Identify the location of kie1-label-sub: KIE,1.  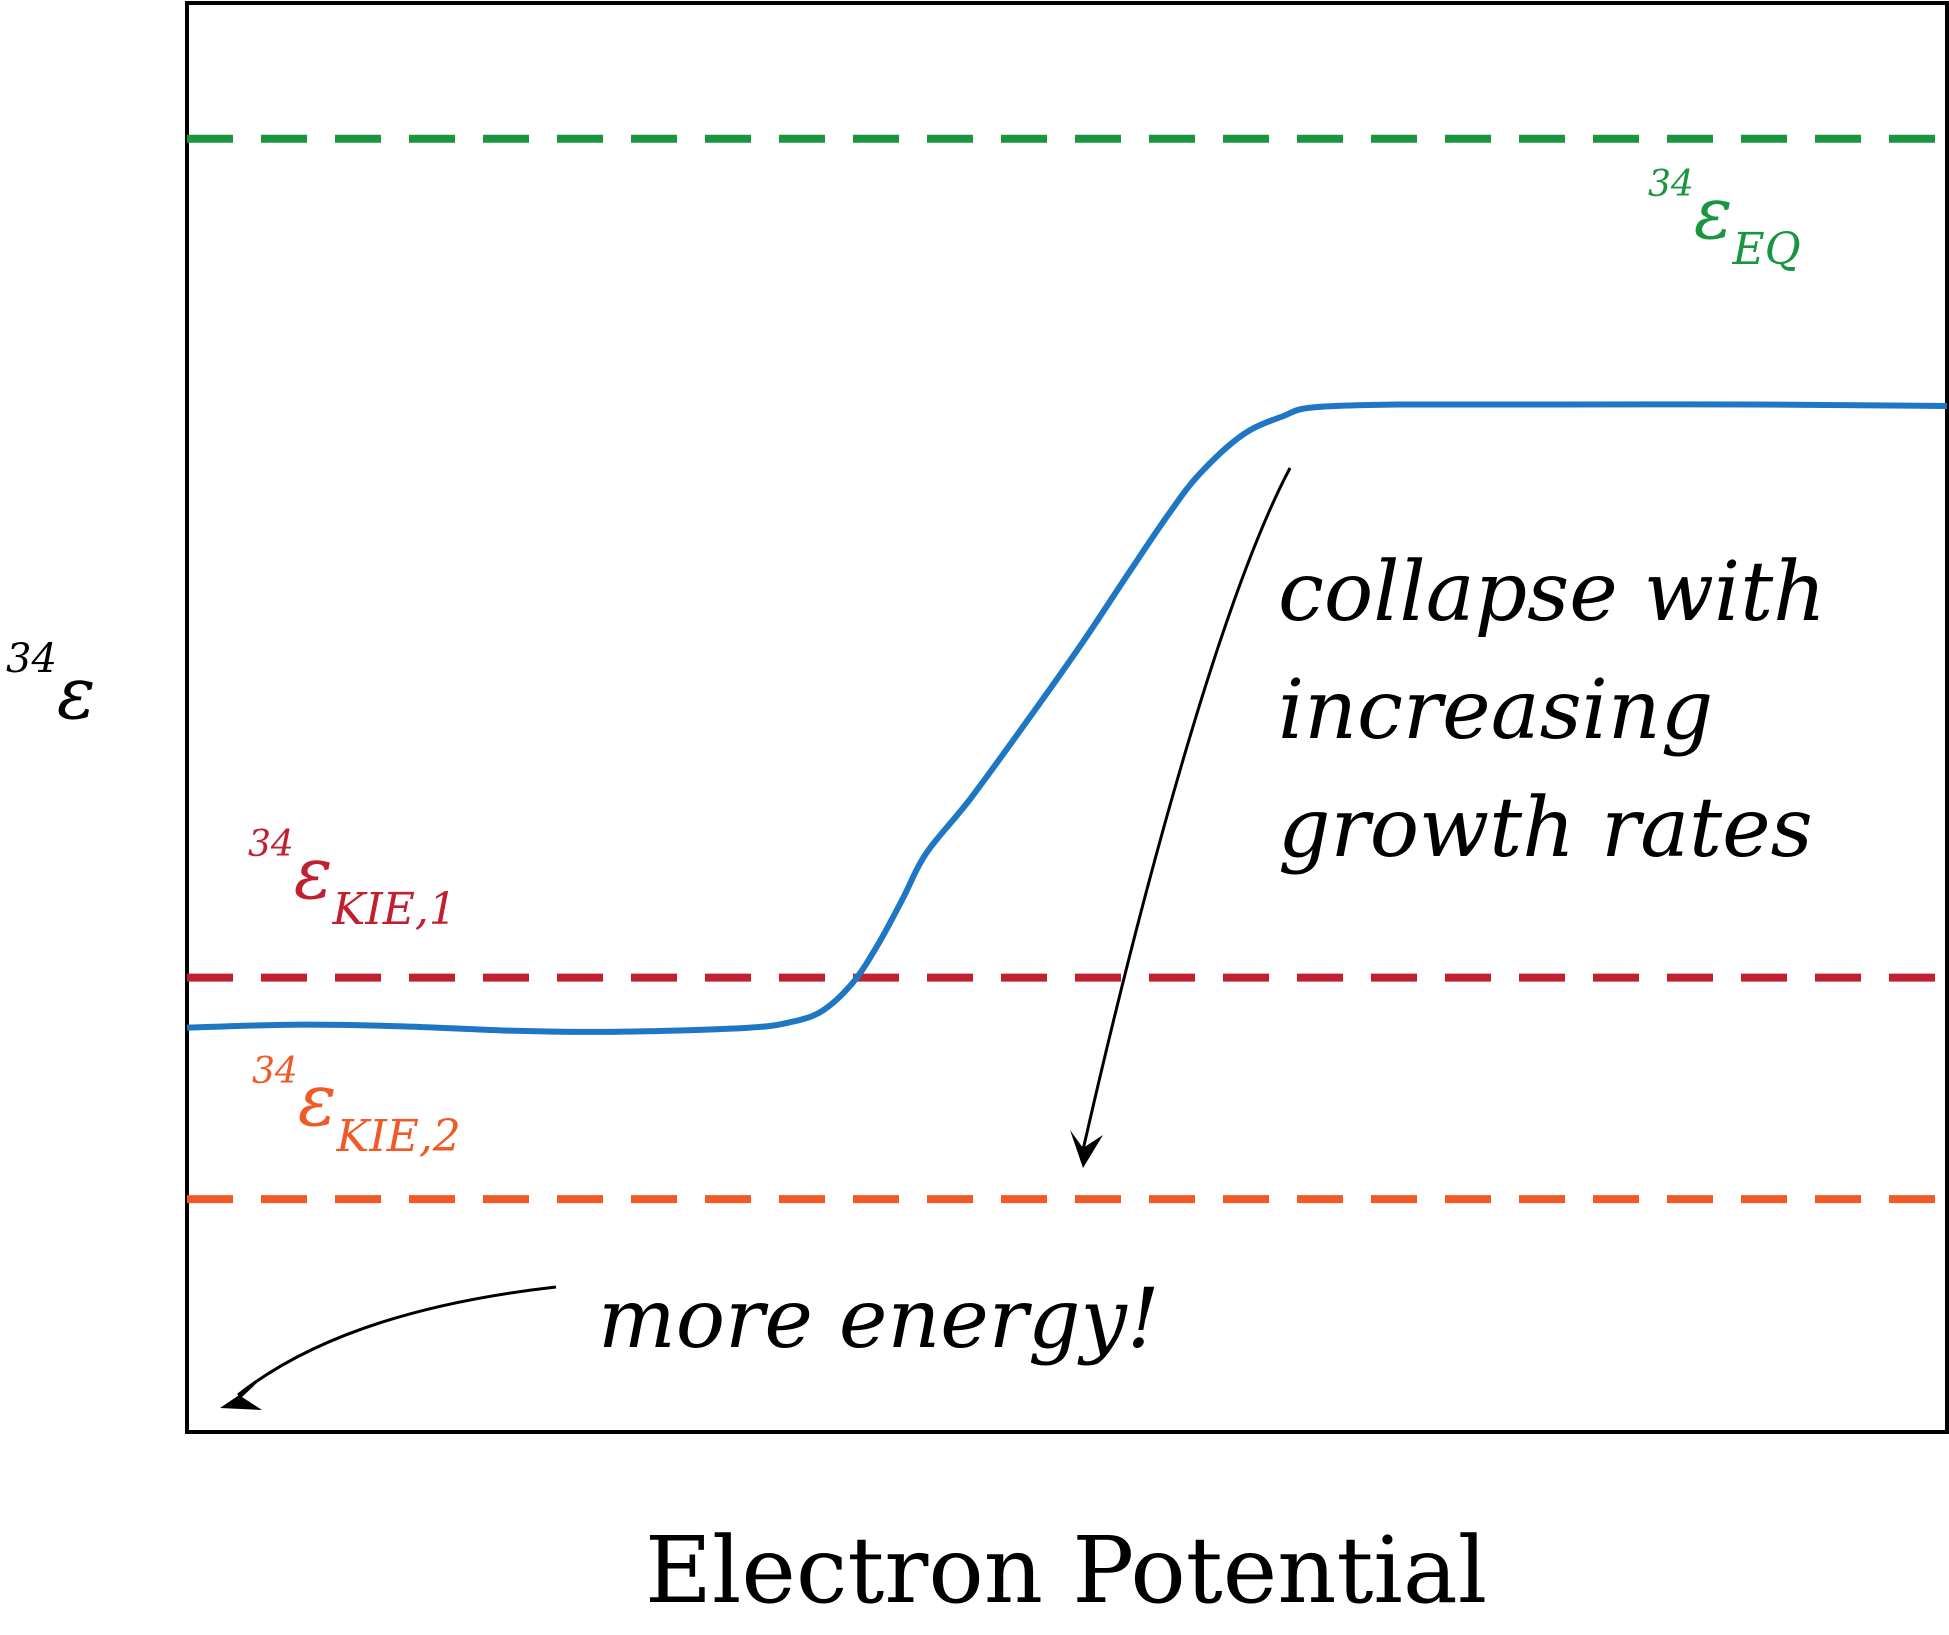
(393, 909).